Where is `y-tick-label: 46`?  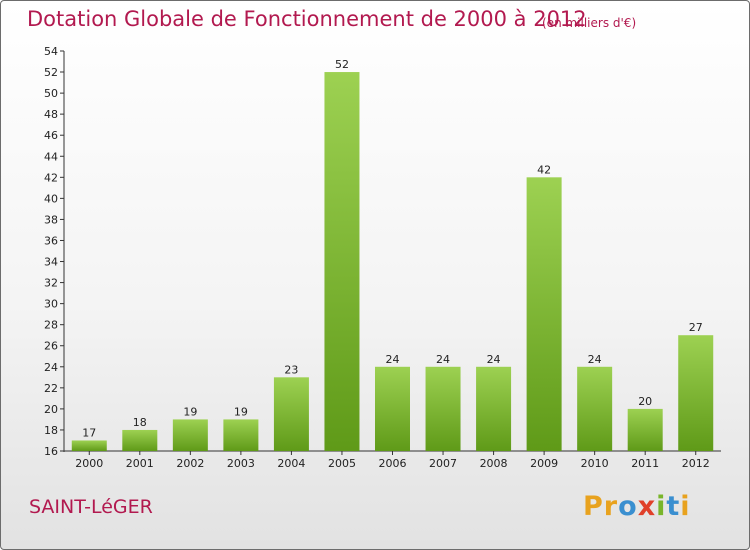 y-tick-label: 46 is located at coordinates (51, 135).